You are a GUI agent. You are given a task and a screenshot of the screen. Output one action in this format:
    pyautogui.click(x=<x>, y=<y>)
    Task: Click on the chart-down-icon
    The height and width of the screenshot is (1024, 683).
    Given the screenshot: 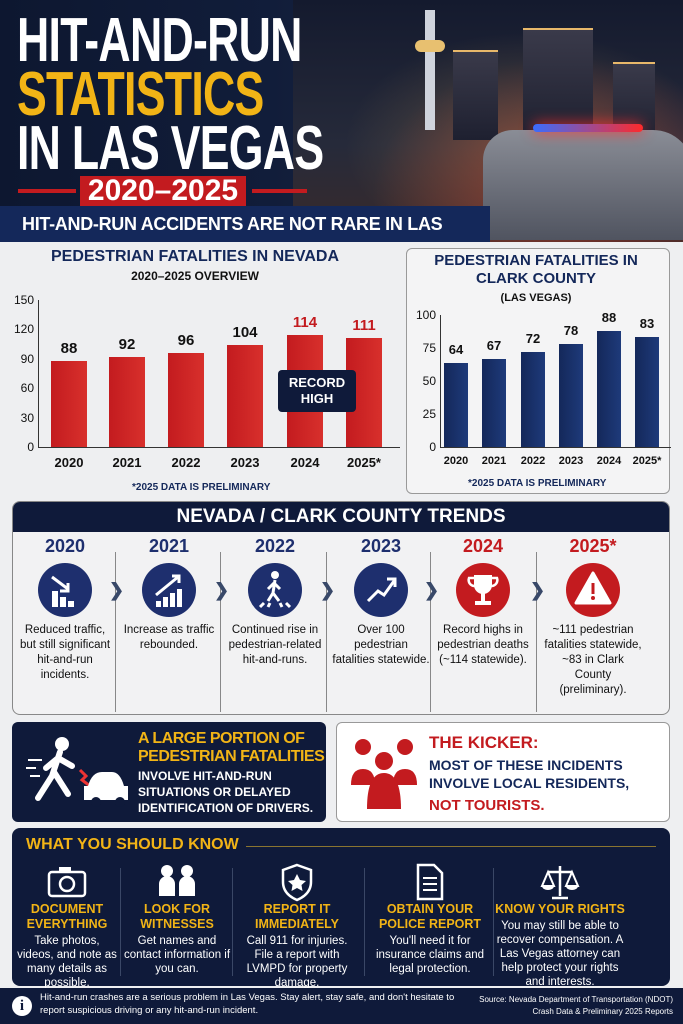 What is the action you would take?
    pyautogui.click(x=65, y=590)
    